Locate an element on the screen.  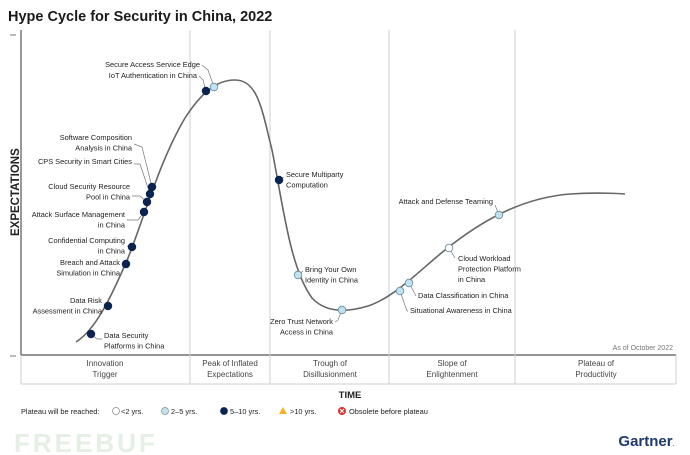
phase-label: Disillusionment is located at coordinates (330, 374).